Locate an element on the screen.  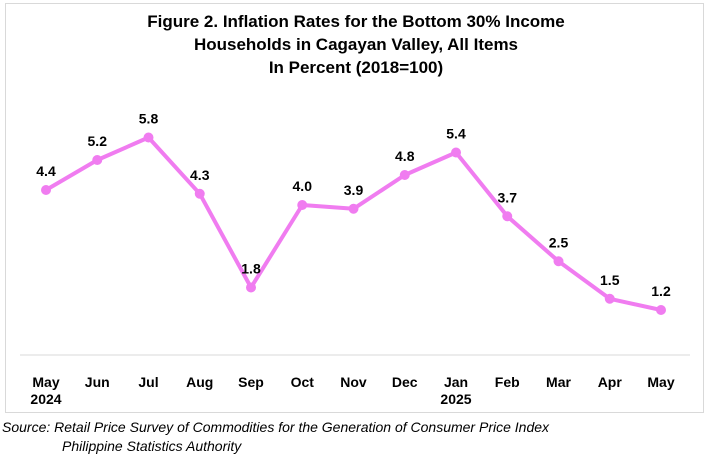
chart-title-line-2: Households in Cagayan Valley, All Items is located at coordinates (356, 44).